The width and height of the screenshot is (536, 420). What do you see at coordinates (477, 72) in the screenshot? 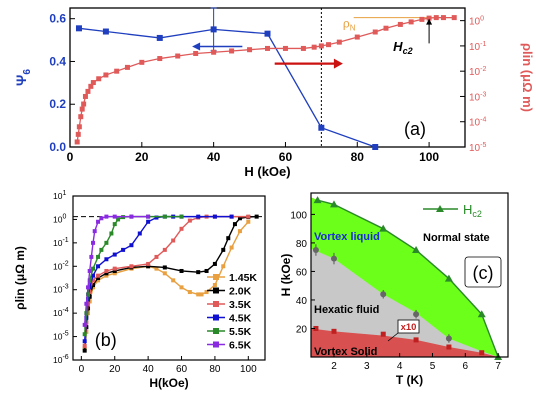
I see `y2-tick-label: 10⁻²` at bounding box center [477, 72].